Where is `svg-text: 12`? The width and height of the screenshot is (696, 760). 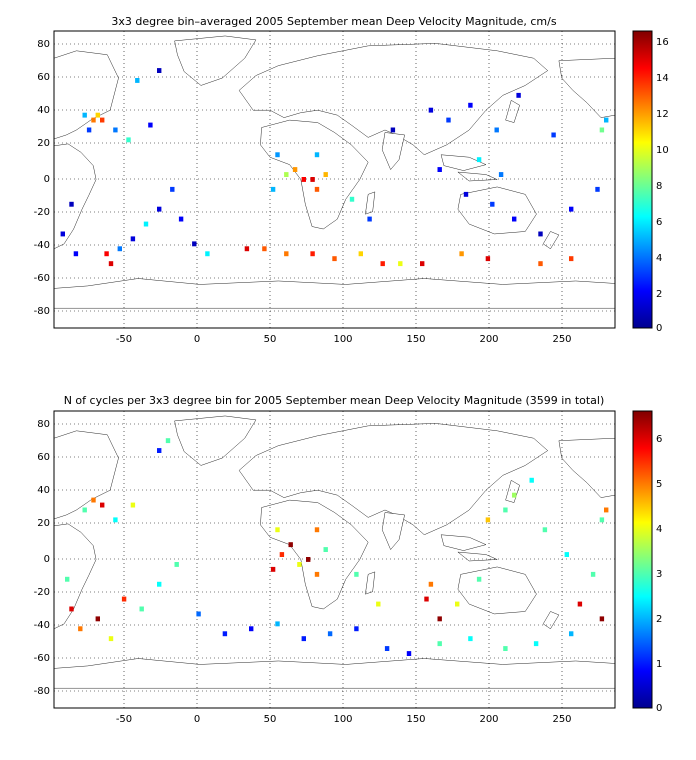
svg-text: 12 is located at coordinates (662, 114).